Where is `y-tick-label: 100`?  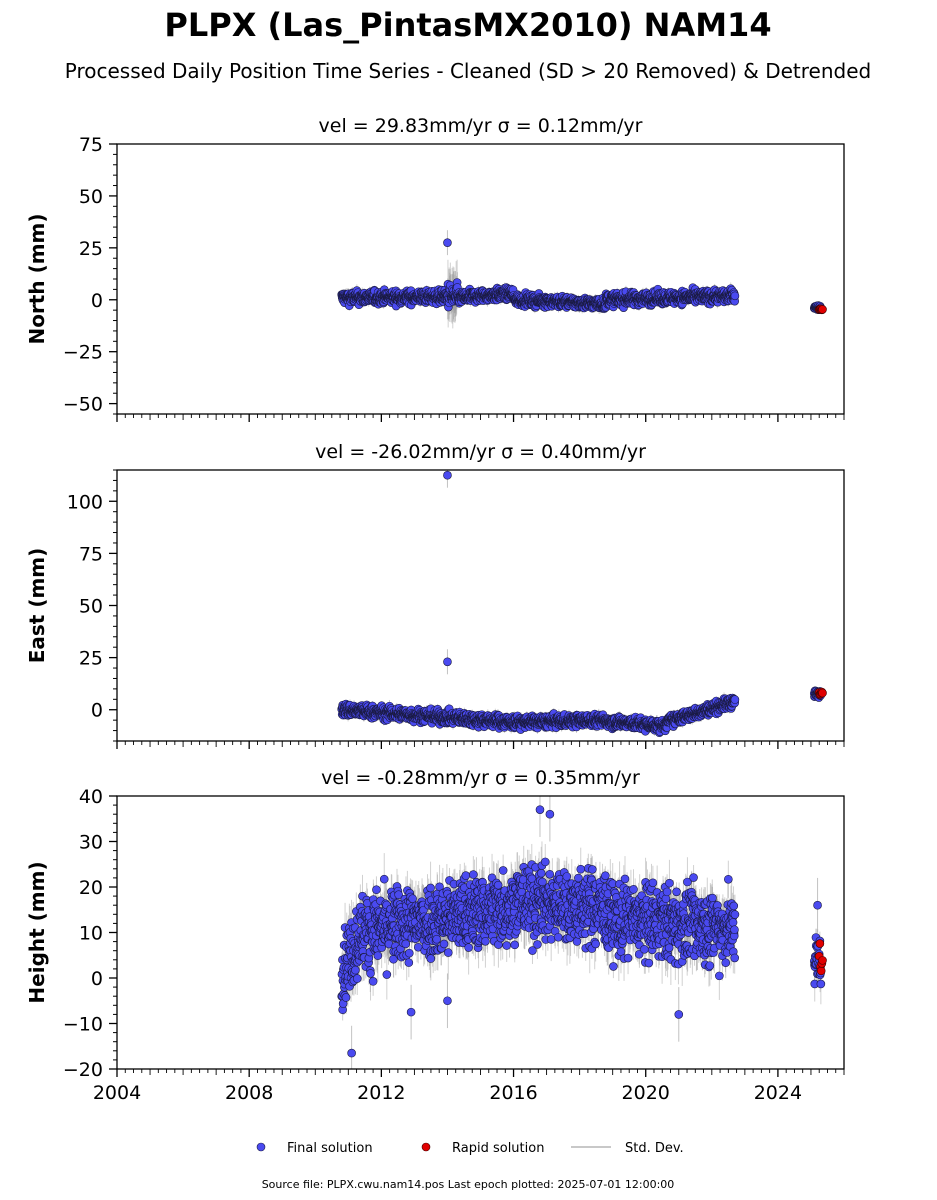
y-tick-label: 100 is located at coordinates (85, 502).